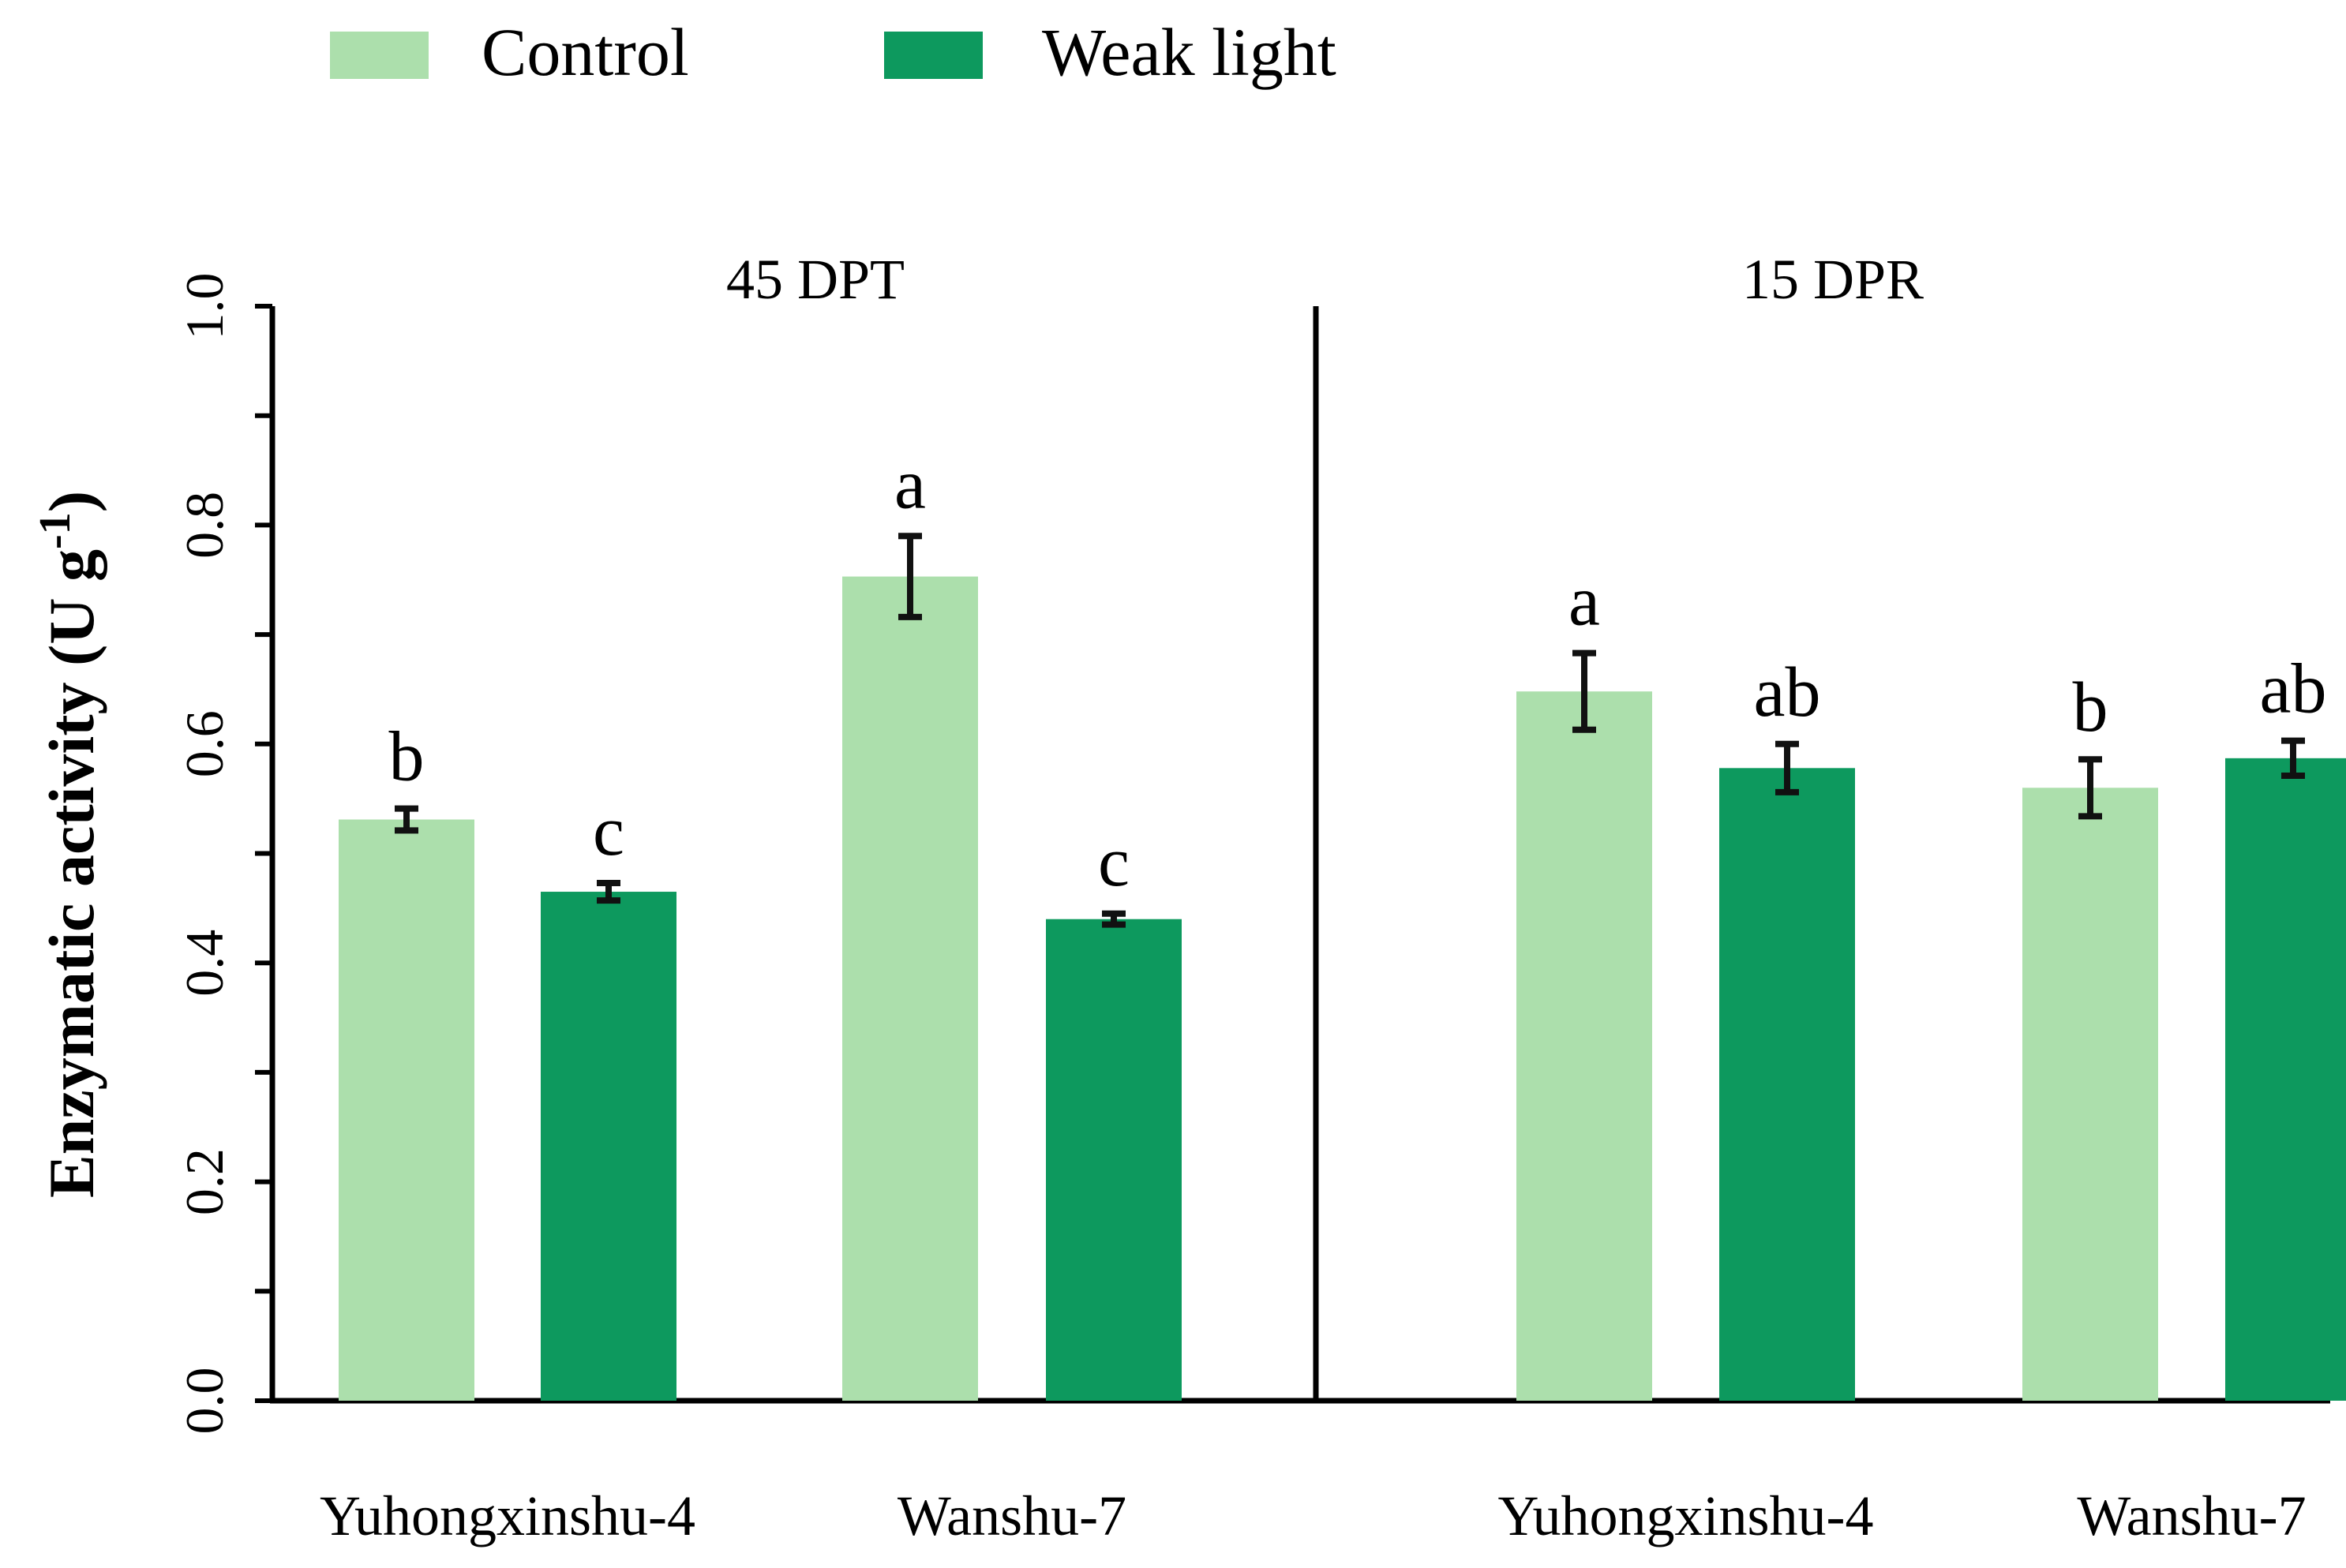  Describe the element at coordinates (585, 52) in the screenshot. I see `legend-label-control: Control` at that location.